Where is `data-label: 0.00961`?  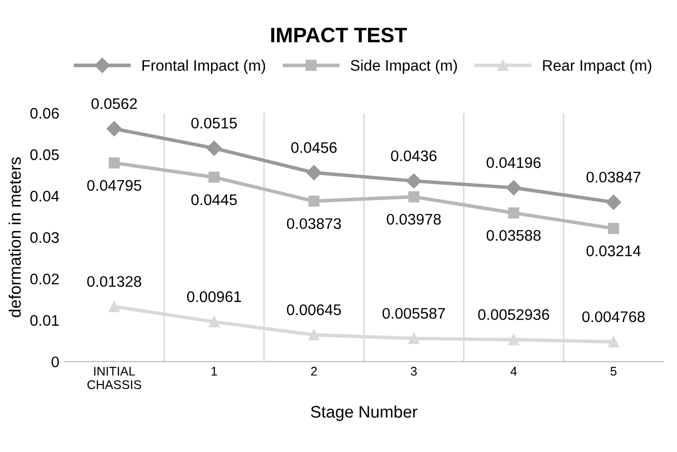 data-label: 0.00961 is located at coordinates (214, 296).